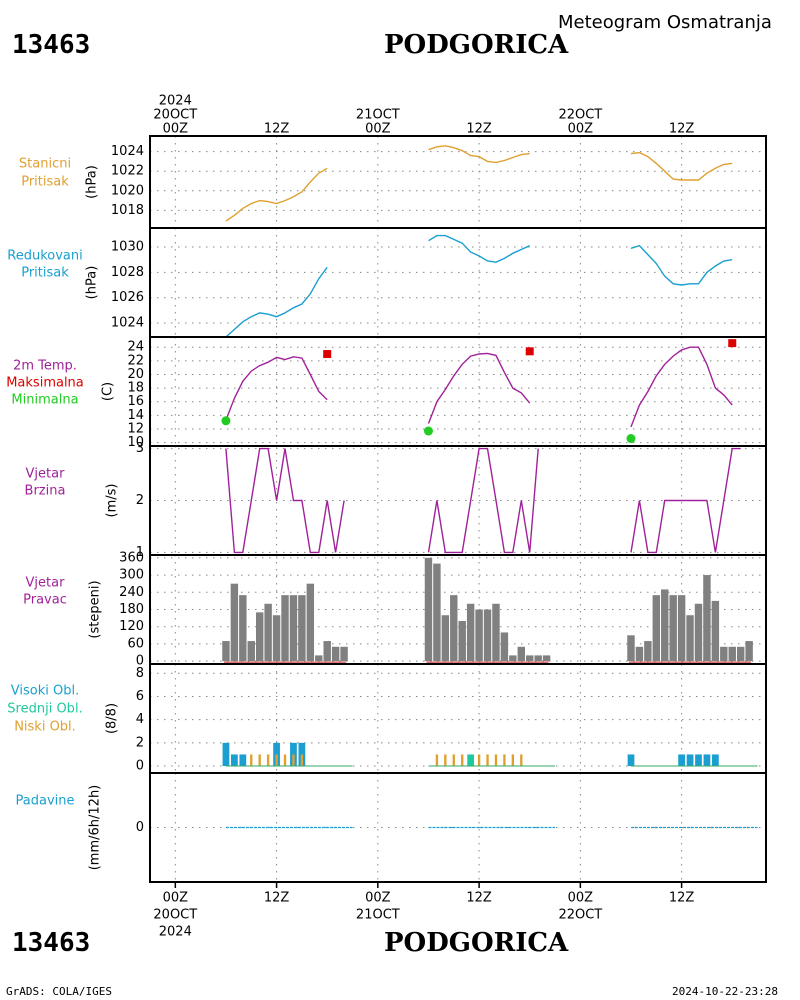  Describe the element at coordinates (44, 256) in the screenshot. I see `panel-label: Redukovani` at that location.